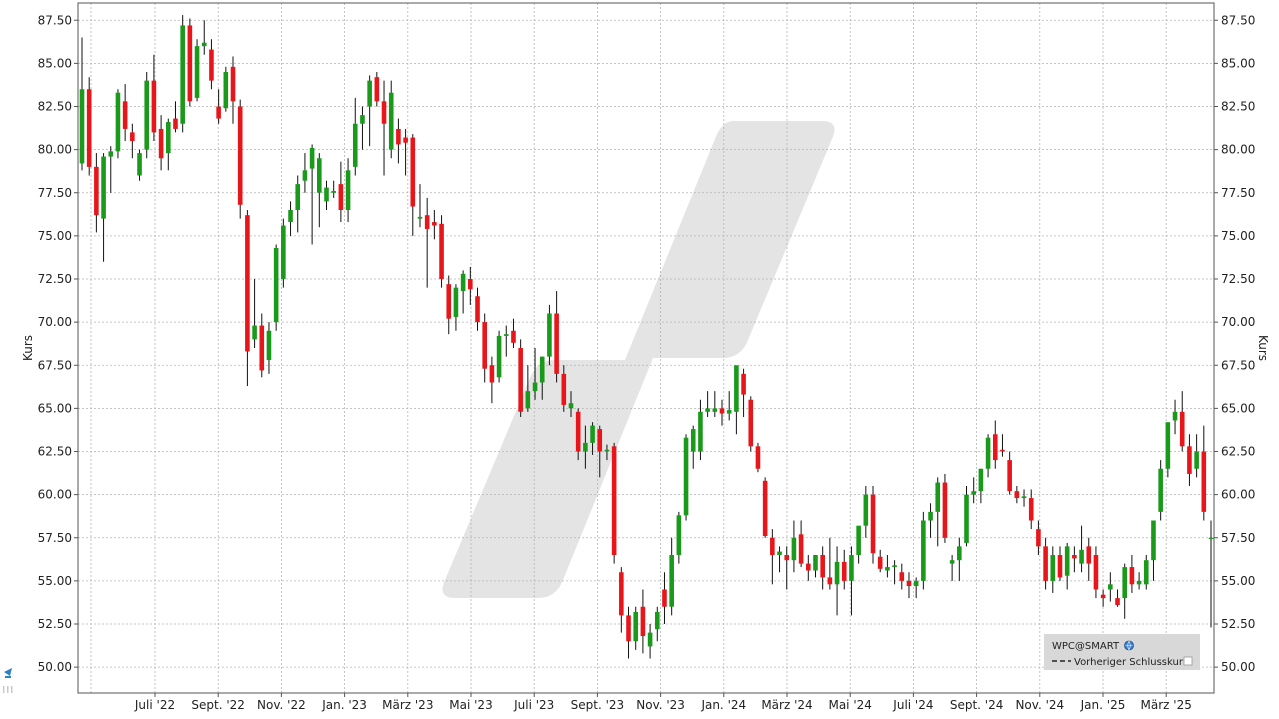 Image resolution: width=1279 pixels, height=719 pixels. I want to click on y-tick-label-left: 85.00, so click(55, 63).